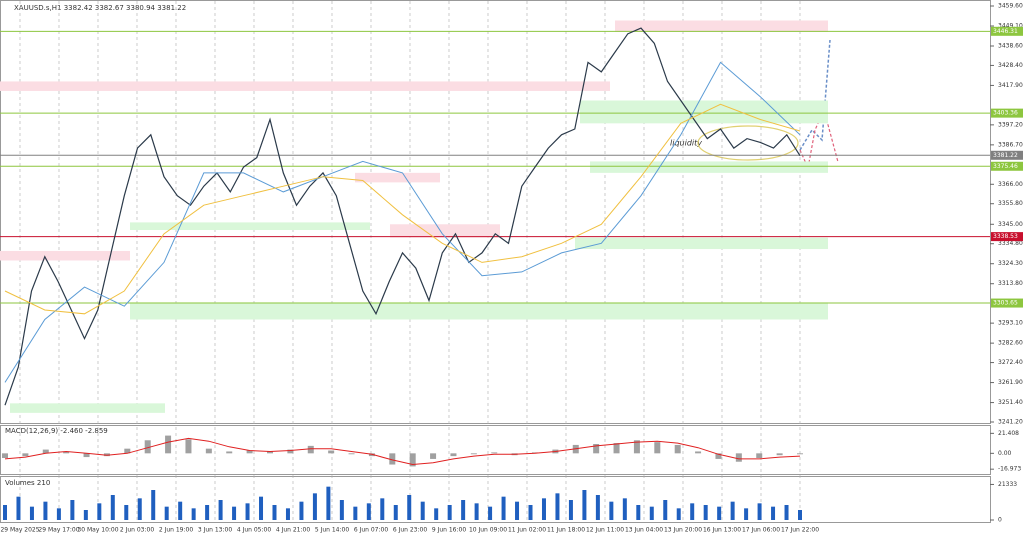  What do you see at coordinates (1010, 243) in the screenshot?
I see `y-tick-label: 3334.80` at bounding box center [1010, 243].